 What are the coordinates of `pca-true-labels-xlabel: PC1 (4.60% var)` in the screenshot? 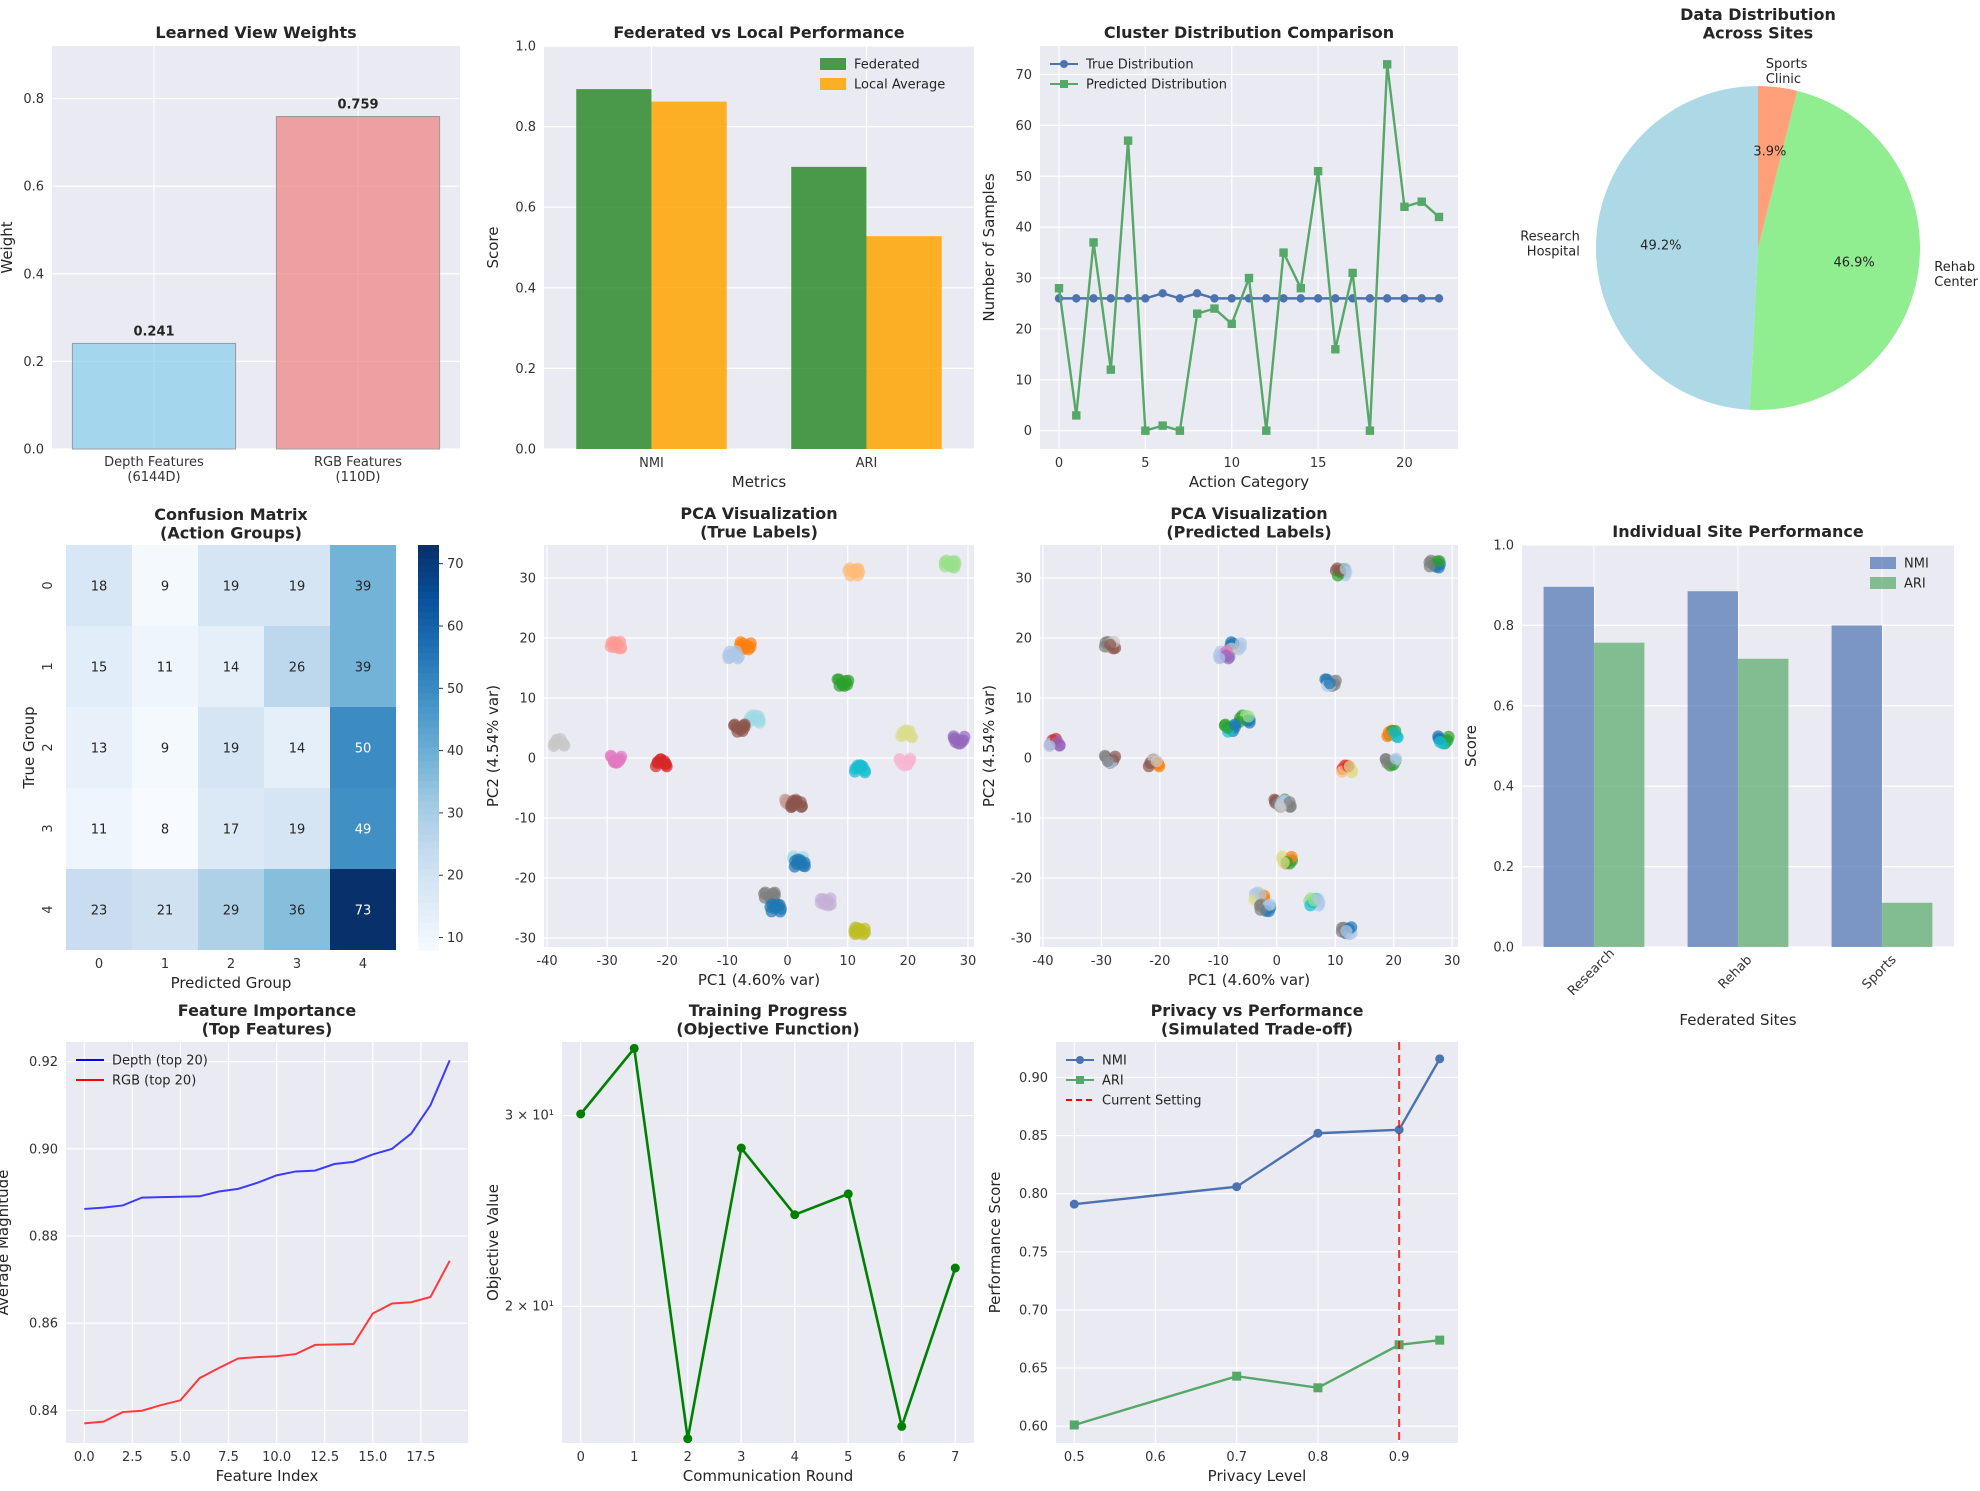 It's located at (759, 980).